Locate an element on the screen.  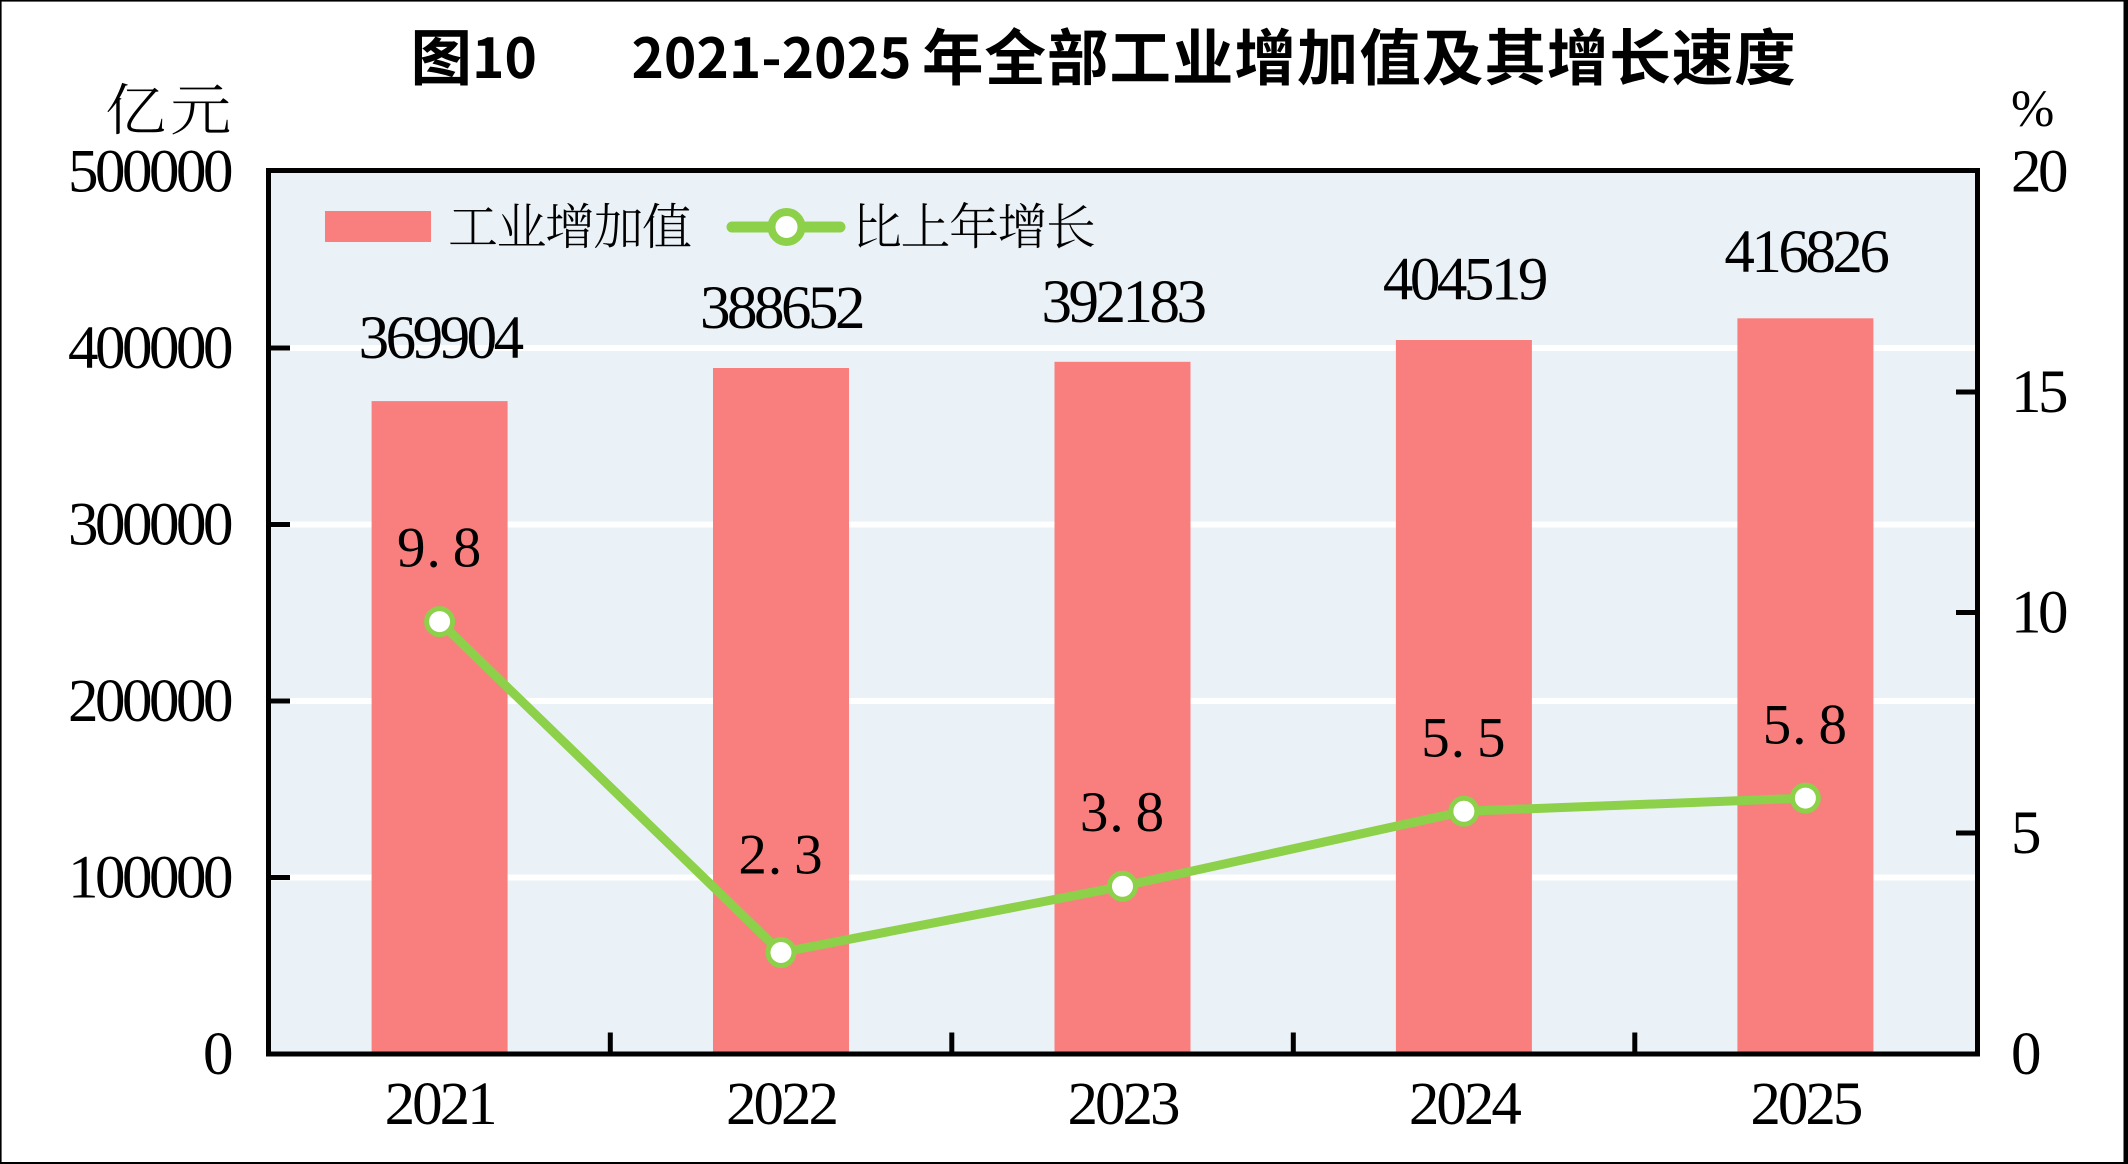
svg-text: 500000 is located at coordinates (150, 172).